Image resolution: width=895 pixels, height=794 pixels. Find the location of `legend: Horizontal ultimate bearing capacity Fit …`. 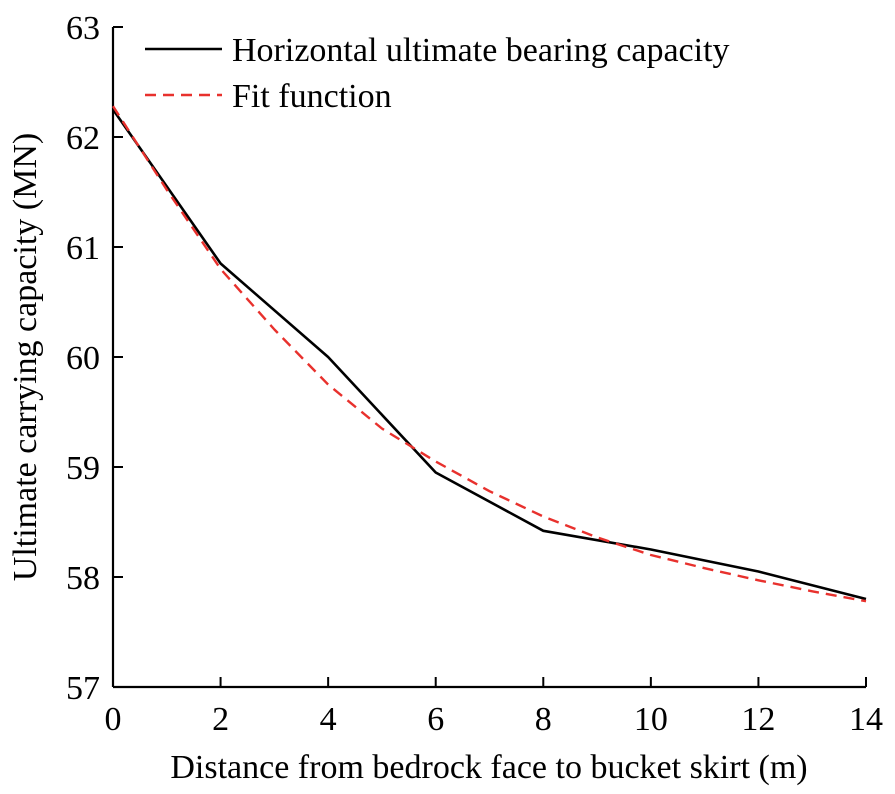

legend: Horizontal ultimate bearing capacity Fit … is located at coordinates (437, 73).